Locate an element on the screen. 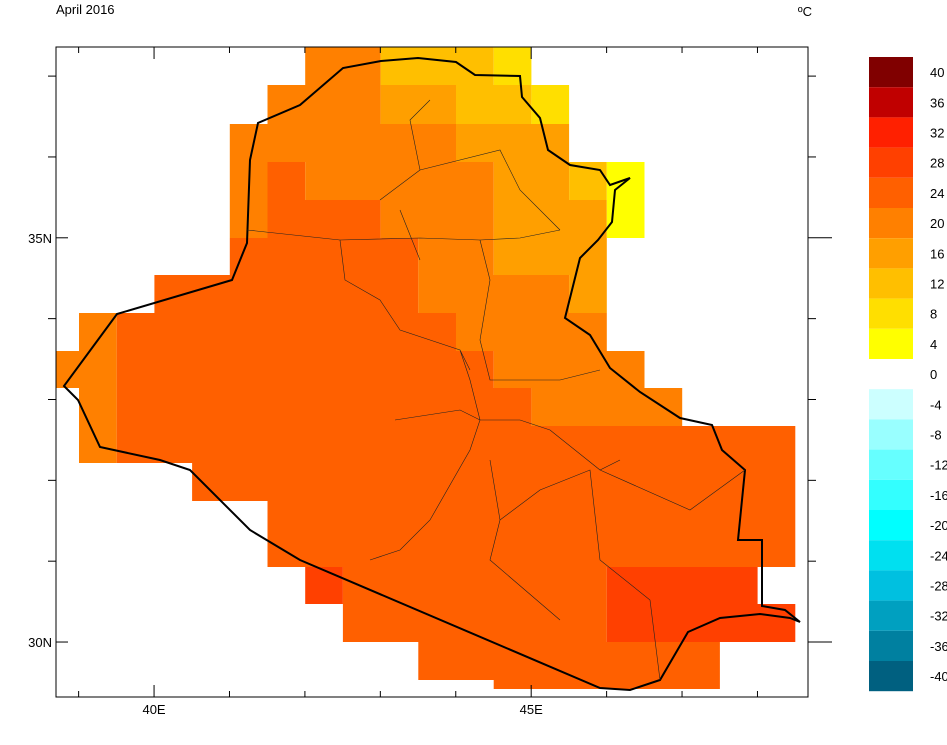 This screenshot has height=745, width=947. unit-label: ºC is located at coordinates (805, 11).